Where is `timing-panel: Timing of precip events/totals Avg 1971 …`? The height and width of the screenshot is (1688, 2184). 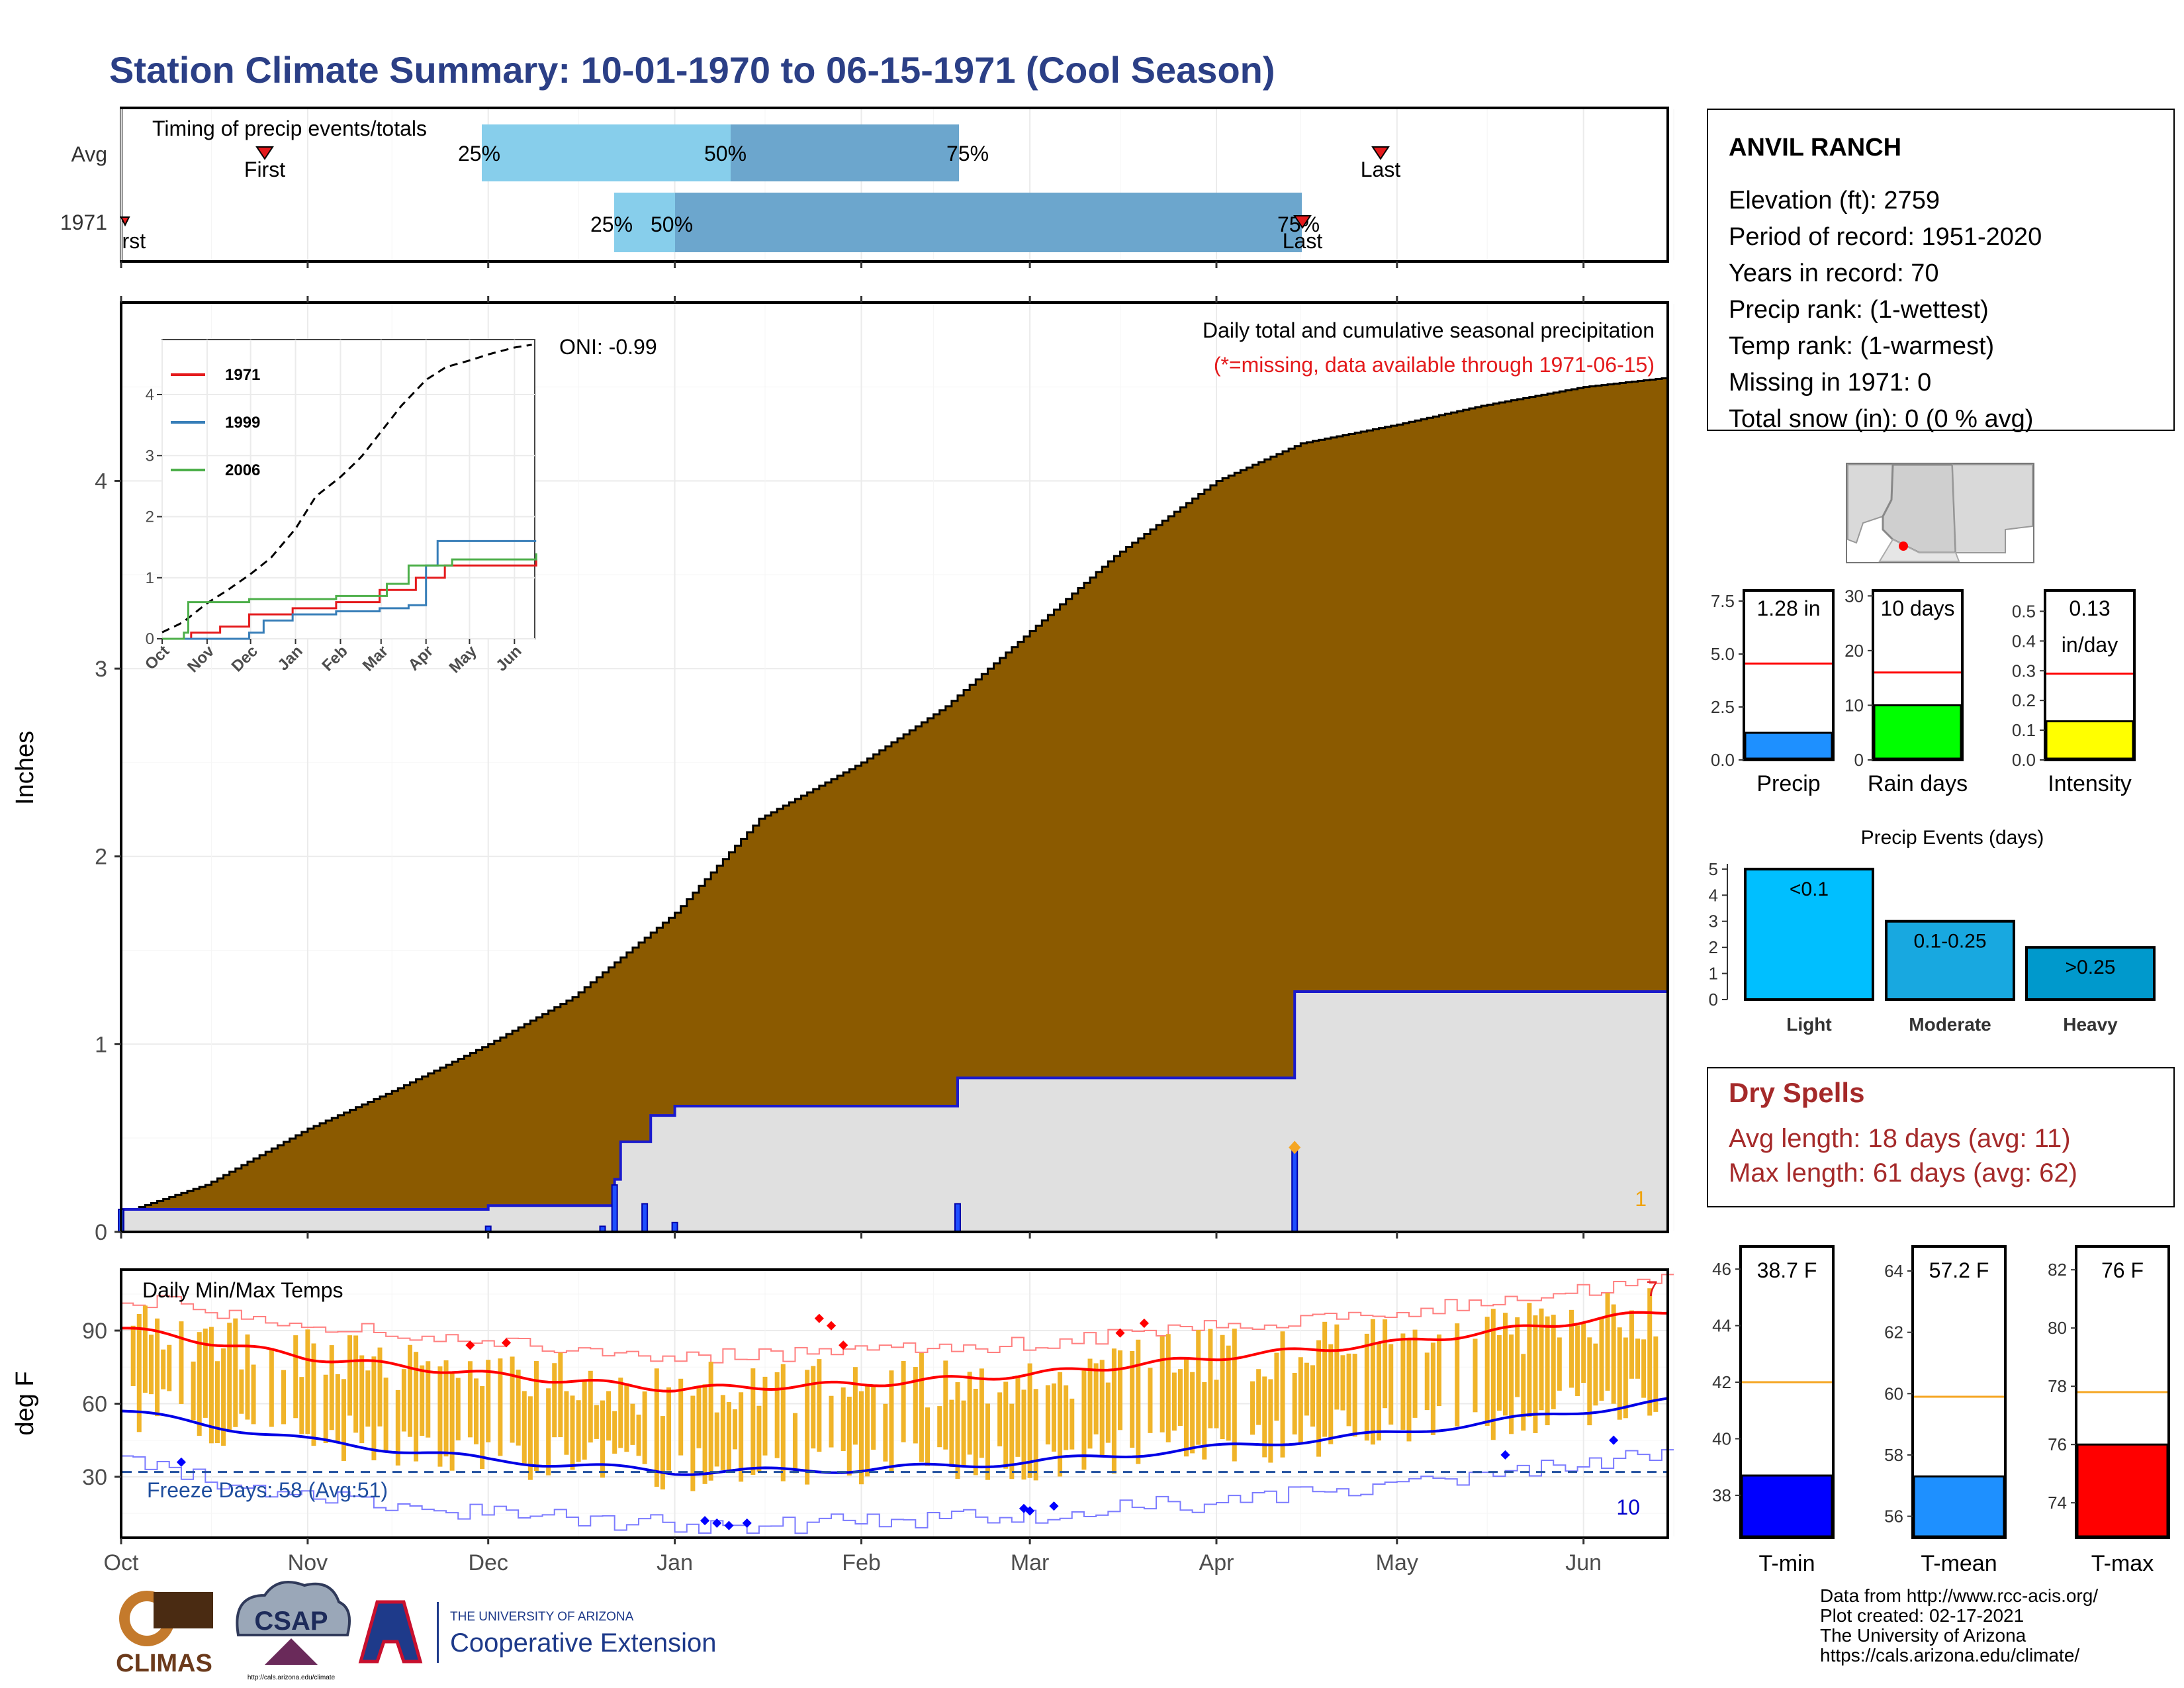
timing-panel: Timing of precip events/totals Avg 1971 … is located at coordinates (867, 187).